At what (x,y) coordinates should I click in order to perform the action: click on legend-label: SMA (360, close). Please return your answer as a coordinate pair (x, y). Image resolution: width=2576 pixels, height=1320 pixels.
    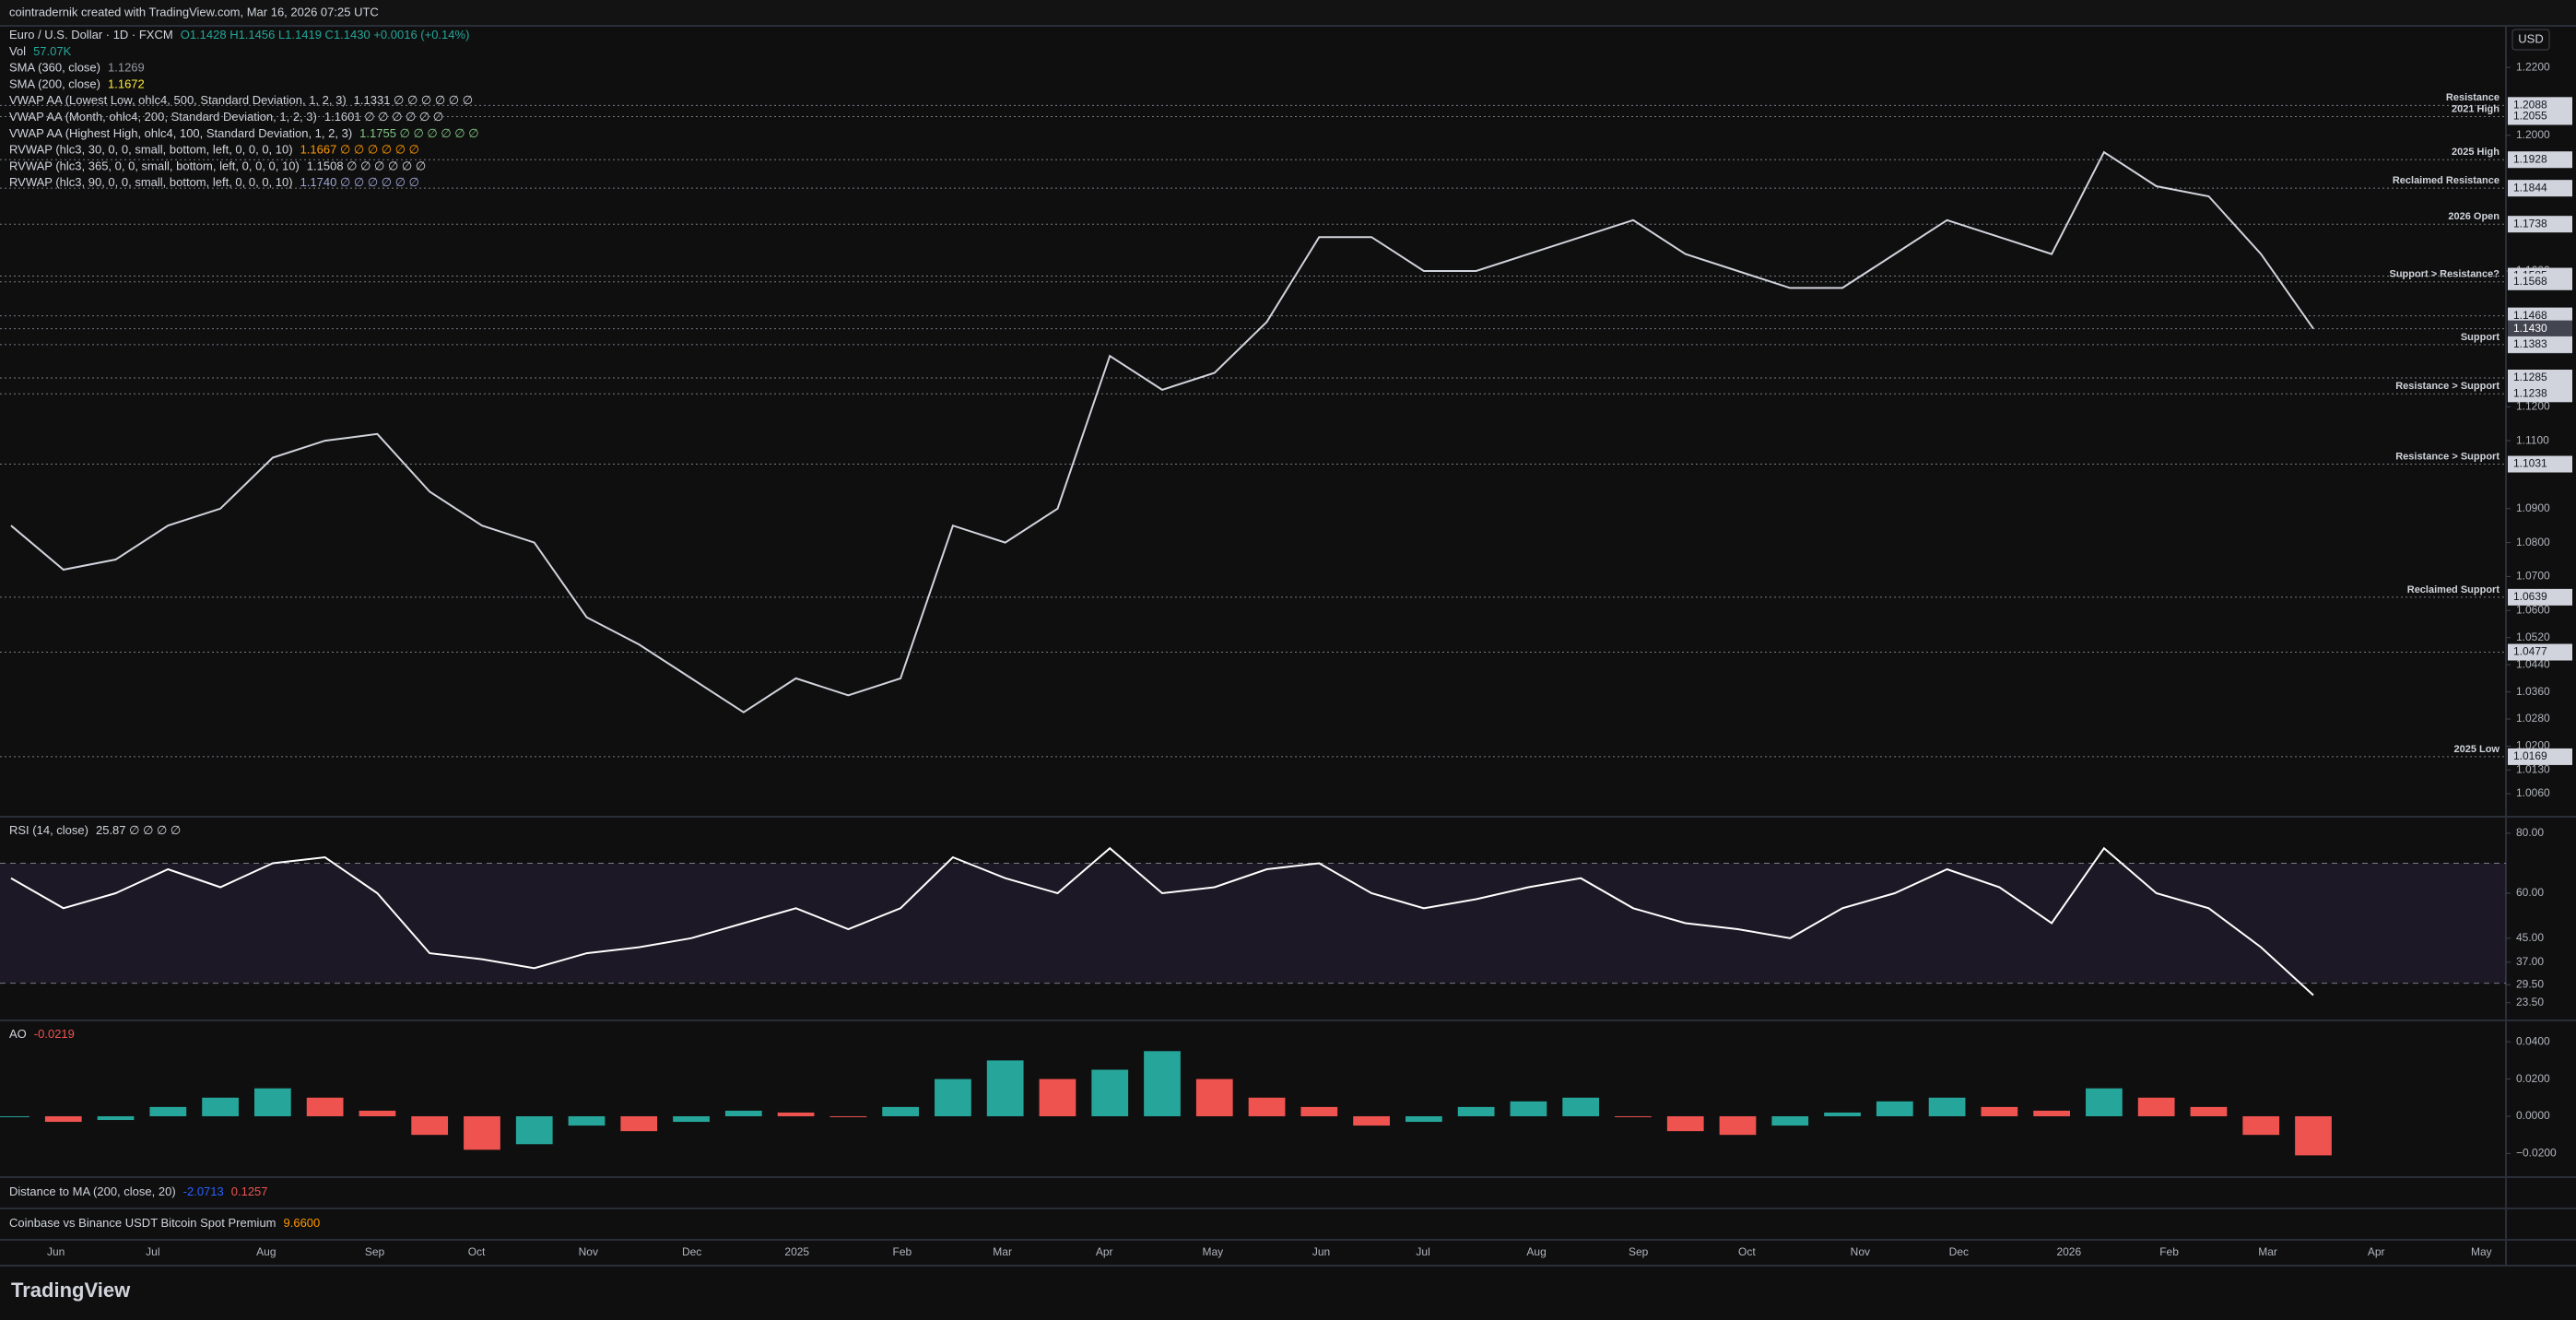
    Looking at the image, I should click on (54, 68).